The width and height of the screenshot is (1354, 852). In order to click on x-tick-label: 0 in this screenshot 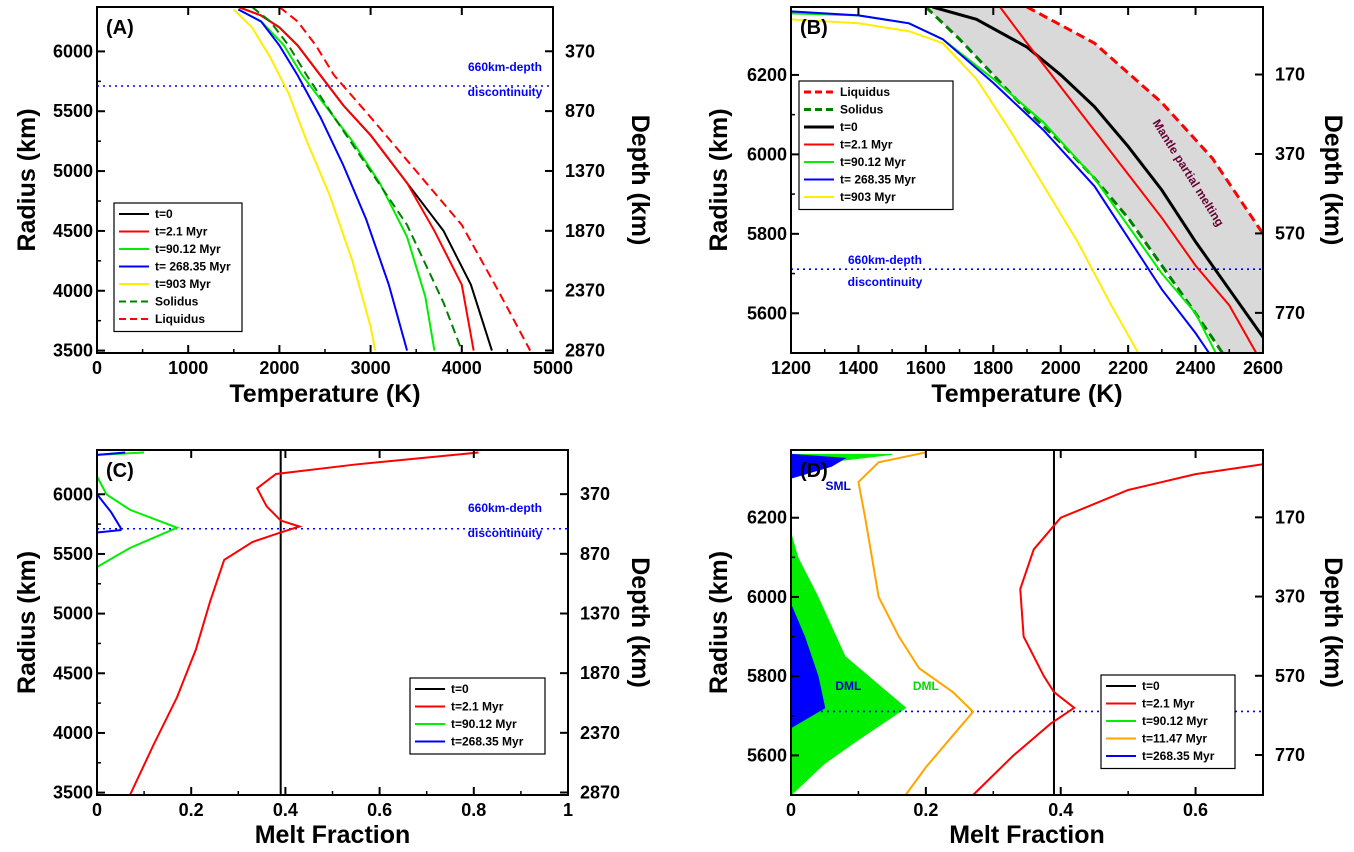, I will do `click(97, 810)`.